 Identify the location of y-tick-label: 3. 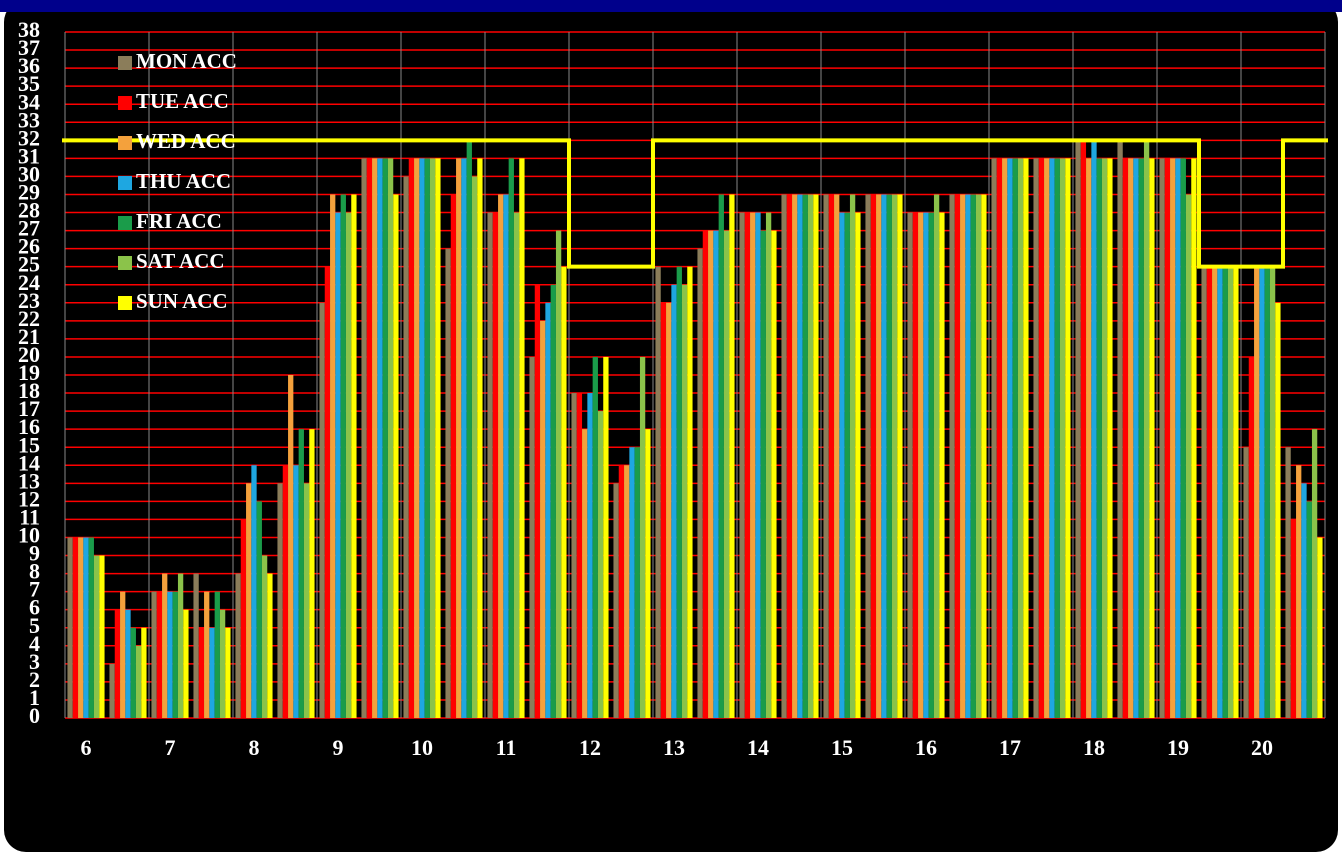
(34, 661).